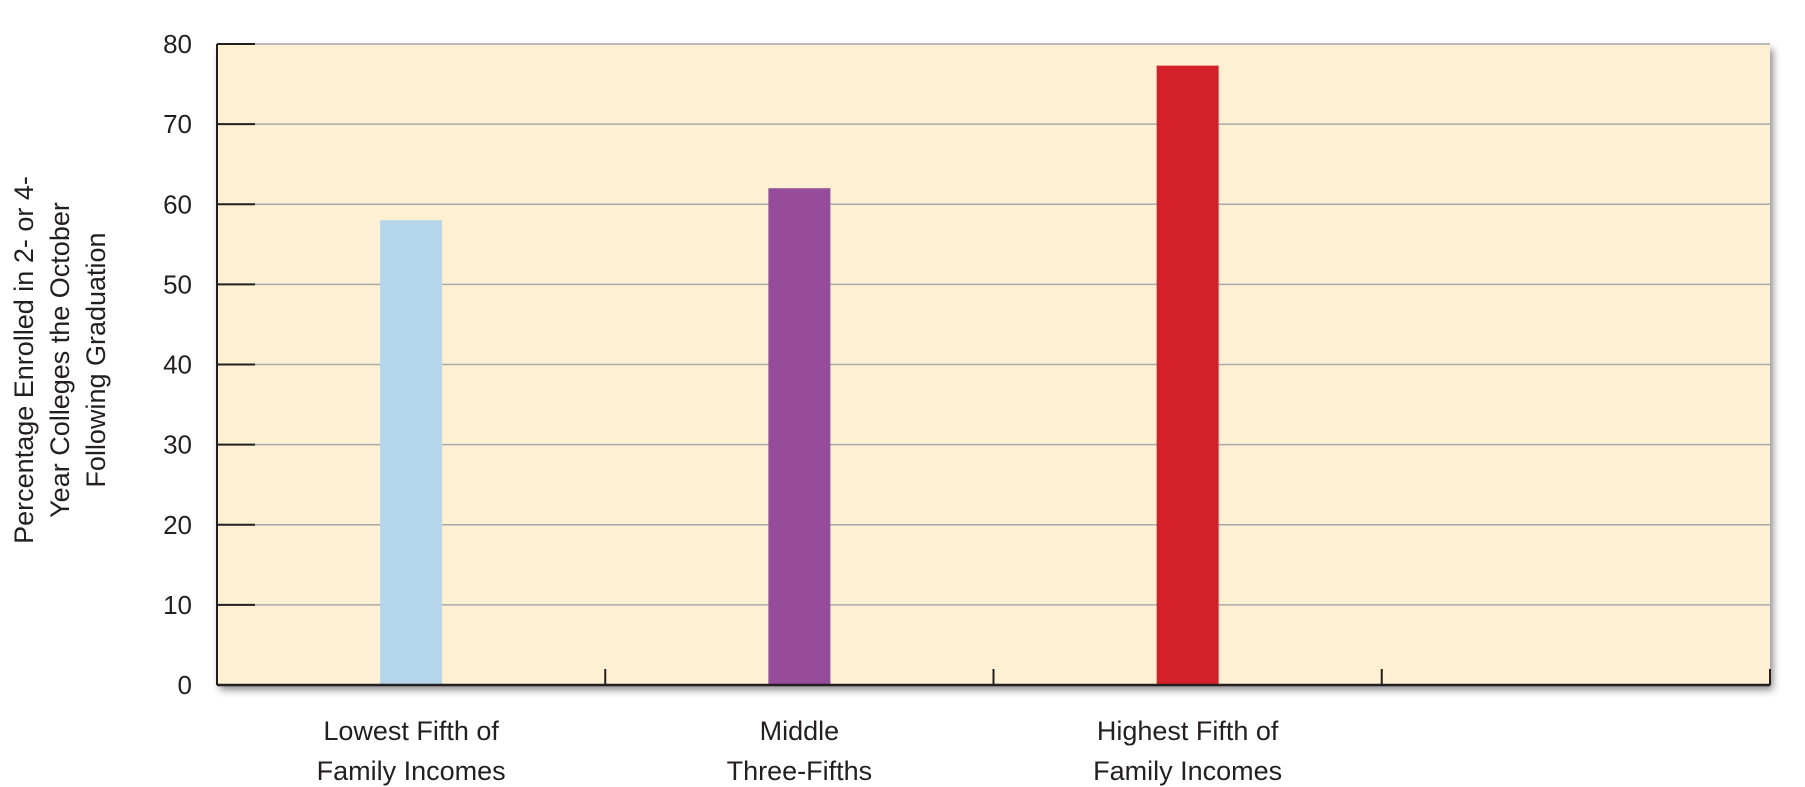 This screenshot has height=787, width=1805. I want to click on y-axis-title-line: Following Graduation, so click(96, 359).